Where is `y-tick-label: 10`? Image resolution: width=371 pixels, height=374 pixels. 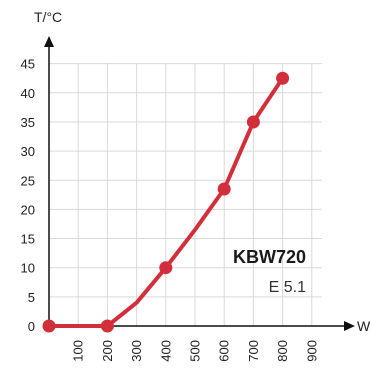
y-tick-label: 10 is located at coordinates (28, 268).